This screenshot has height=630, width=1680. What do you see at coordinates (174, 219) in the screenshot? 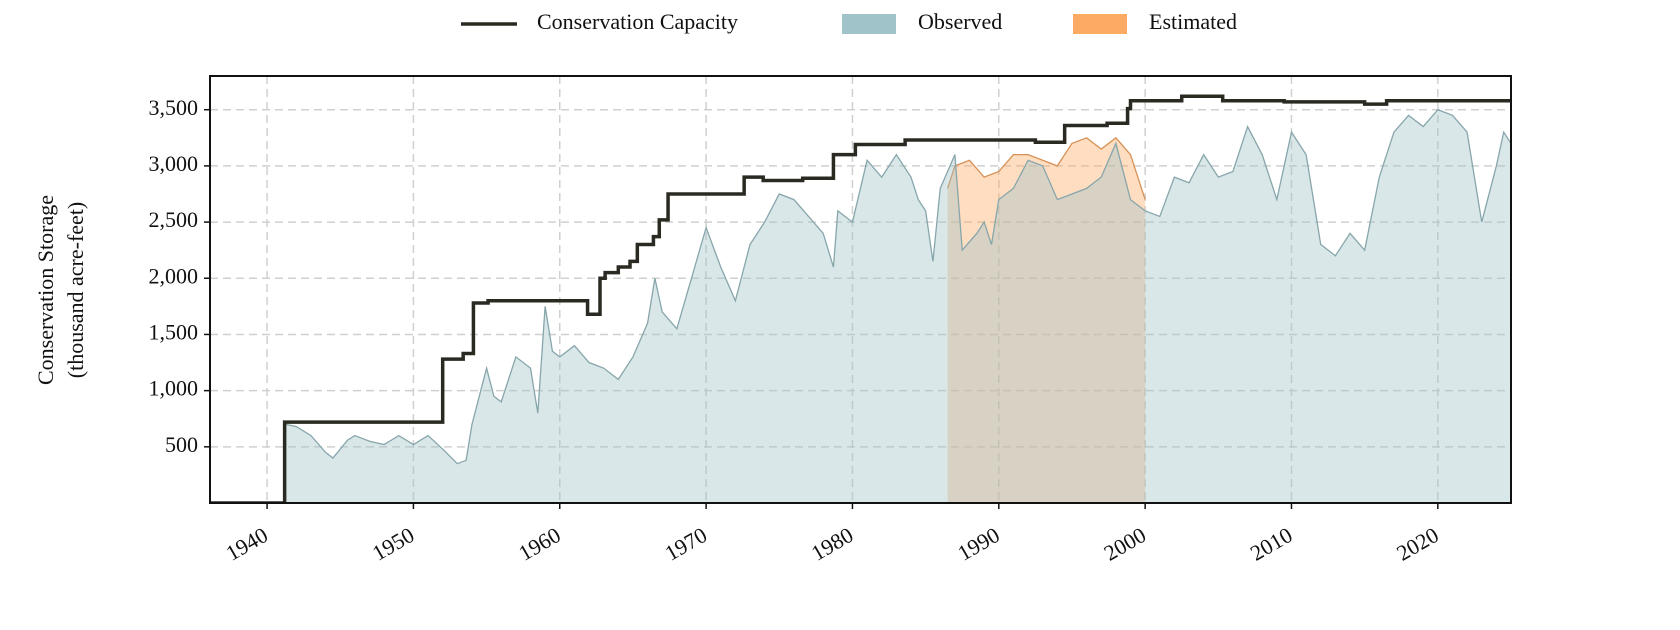
I see `y-tick-label: 2,500` at bounding box center [174, 219].